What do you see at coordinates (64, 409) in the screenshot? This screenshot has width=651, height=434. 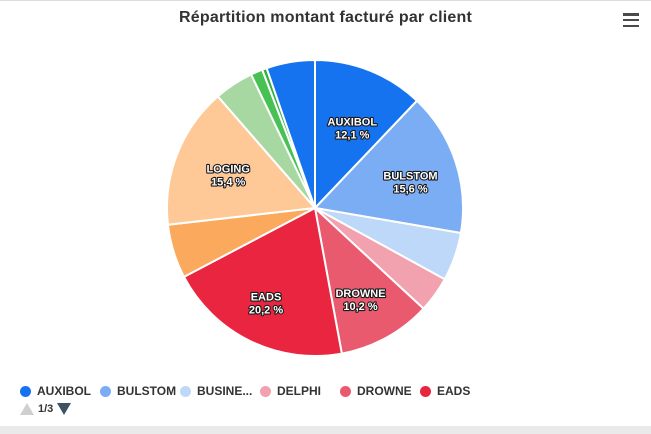 I see `legend-next-button` at bounding box center [64, 409].